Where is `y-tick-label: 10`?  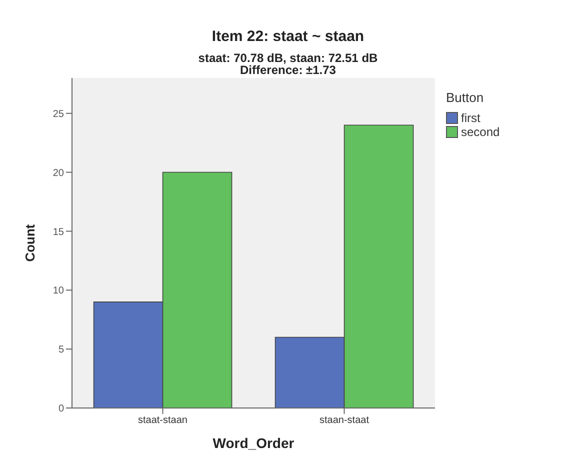
y-tick-label: 10 is located at coordinates (58, 291).